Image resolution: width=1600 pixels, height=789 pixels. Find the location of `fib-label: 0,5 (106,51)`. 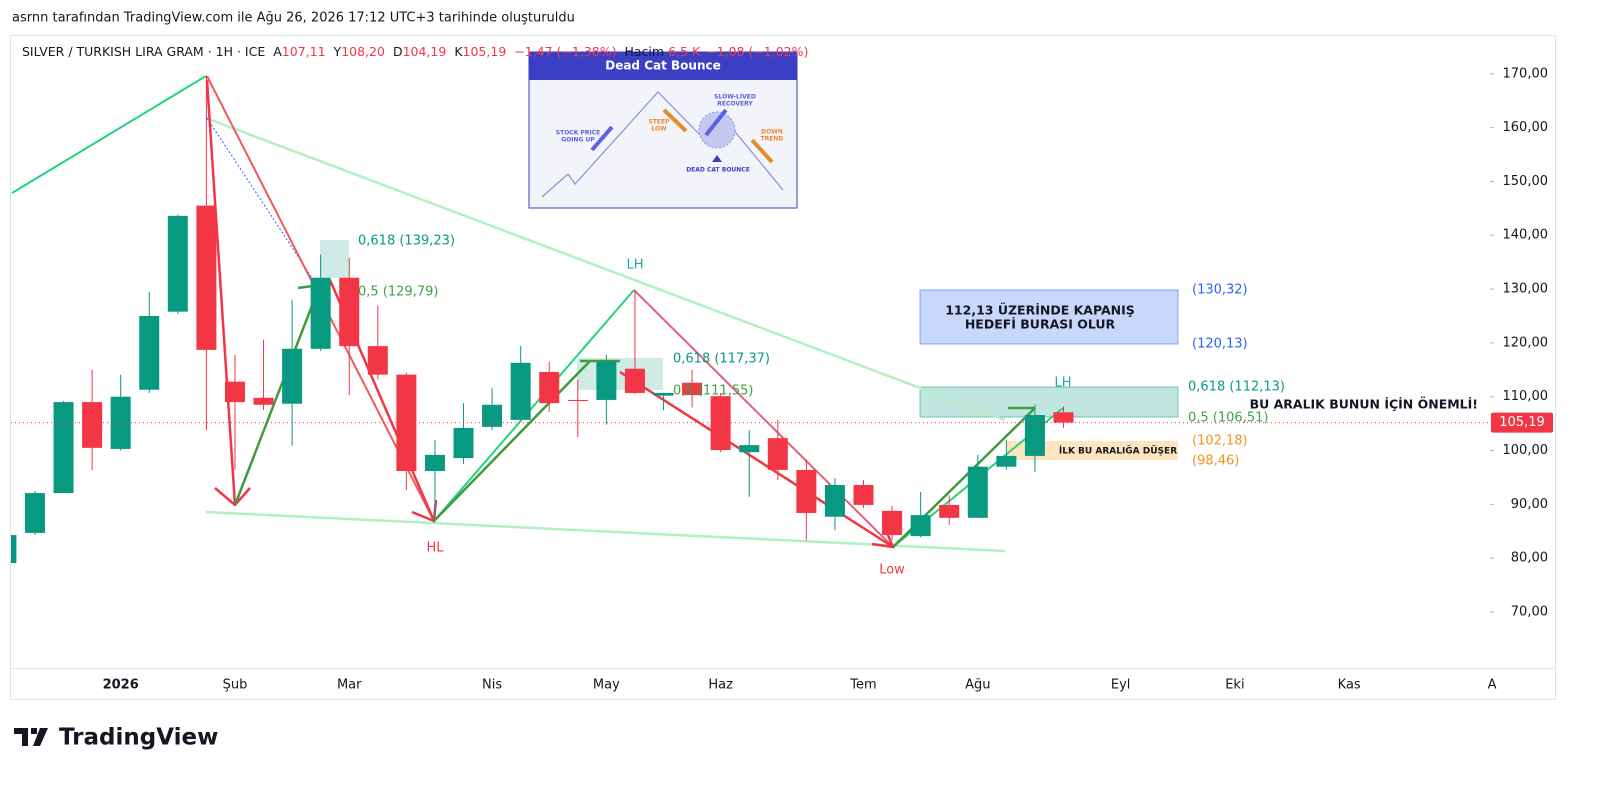

fib-label: 0,5 (106,51) is located at coordinates (1228, 418).